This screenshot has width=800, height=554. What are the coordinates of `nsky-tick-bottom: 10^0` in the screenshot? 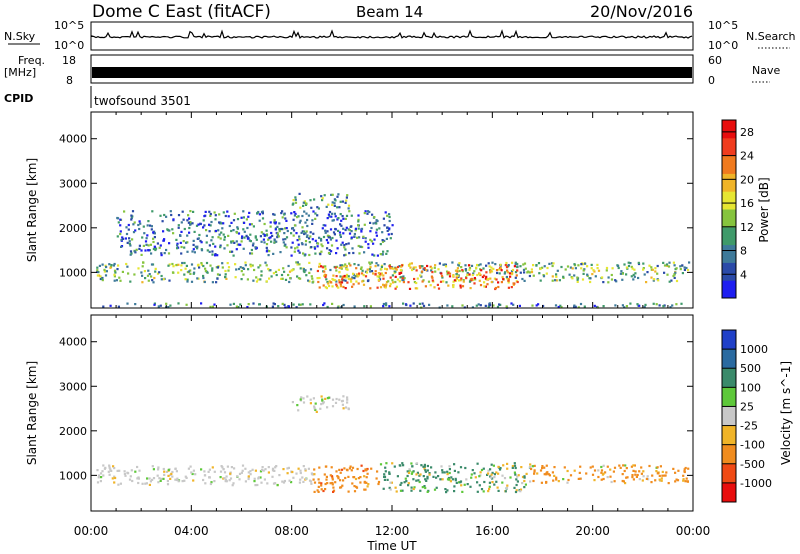 It's located at (69, 45).